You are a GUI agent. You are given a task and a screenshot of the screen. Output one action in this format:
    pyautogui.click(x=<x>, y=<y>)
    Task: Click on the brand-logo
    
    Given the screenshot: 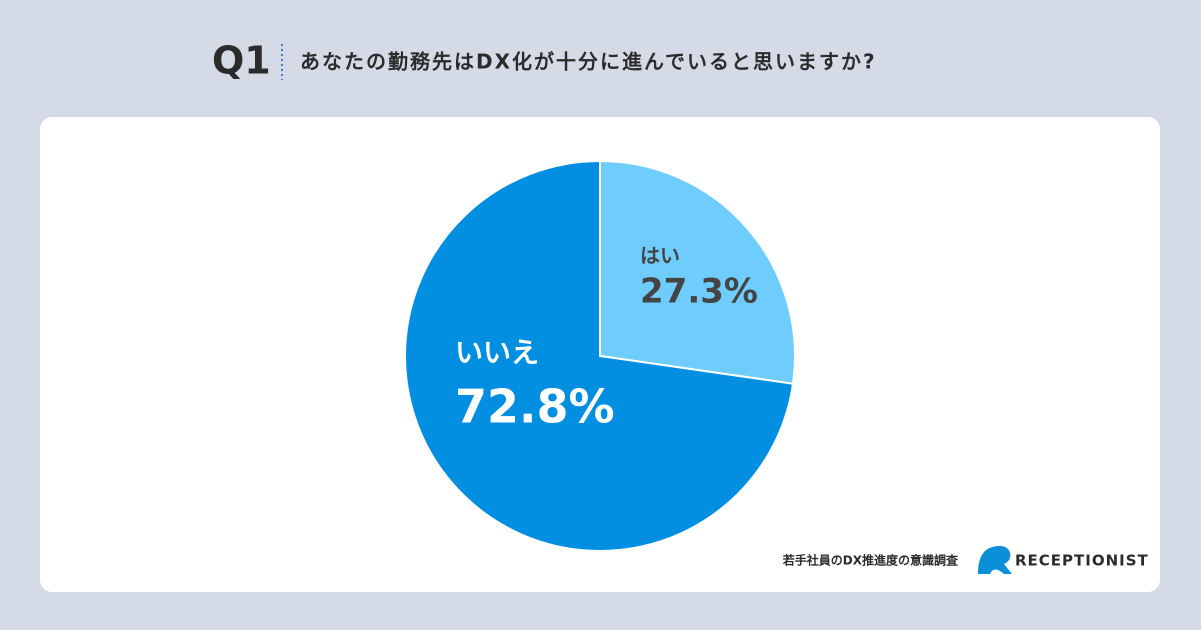 What is the action you would take?
    pyautogui.click(x=995, y=560)
    